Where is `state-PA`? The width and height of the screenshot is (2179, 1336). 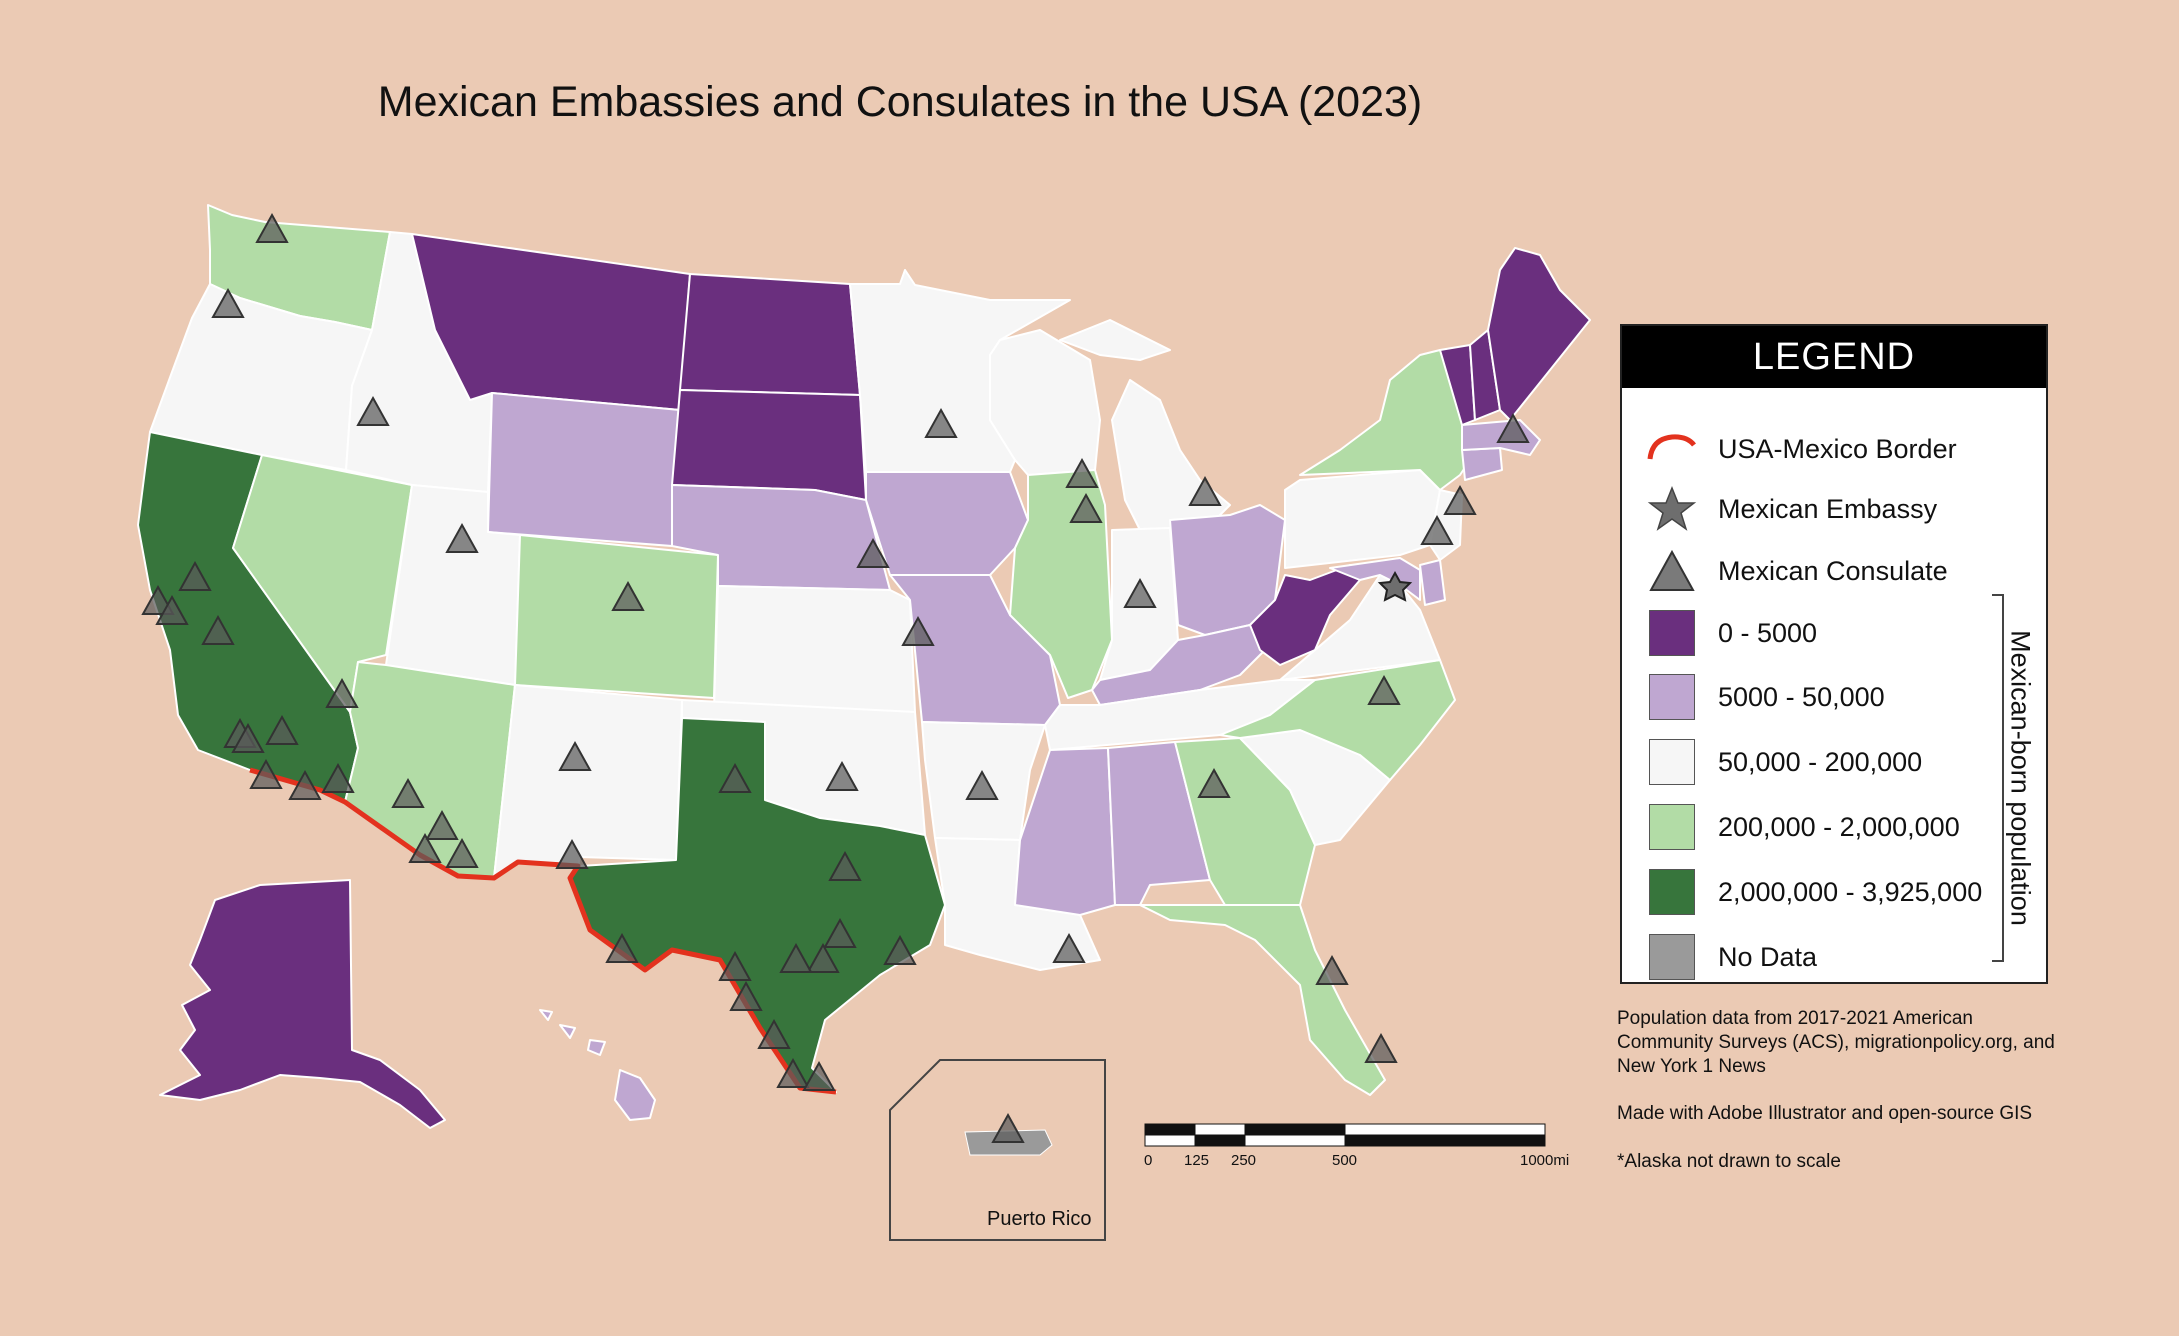
state-PA is located at coordinates (1362, 519).